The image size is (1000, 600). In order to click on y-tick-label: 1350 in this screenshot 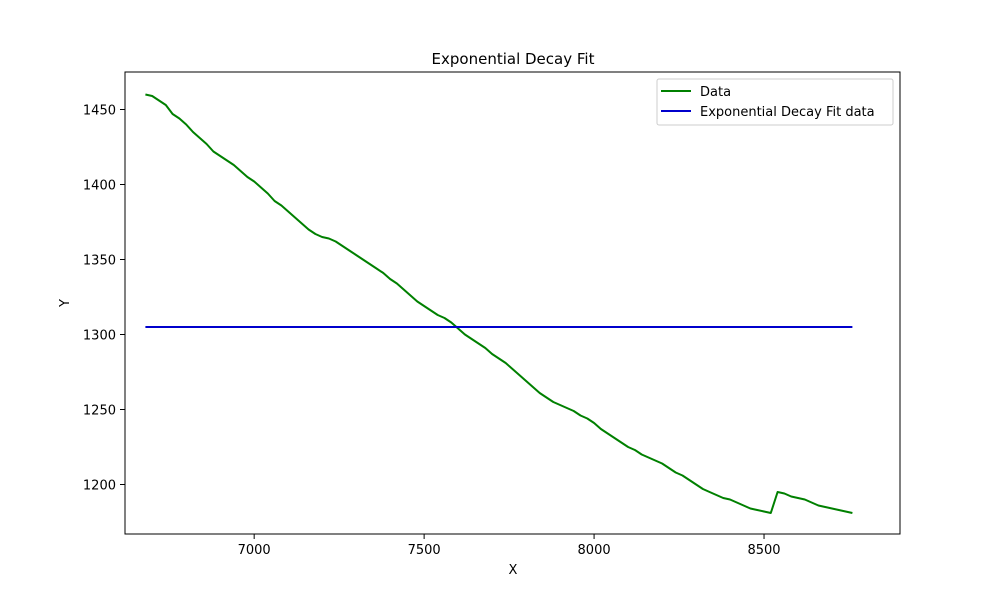, I will do `click(99, 261)`.